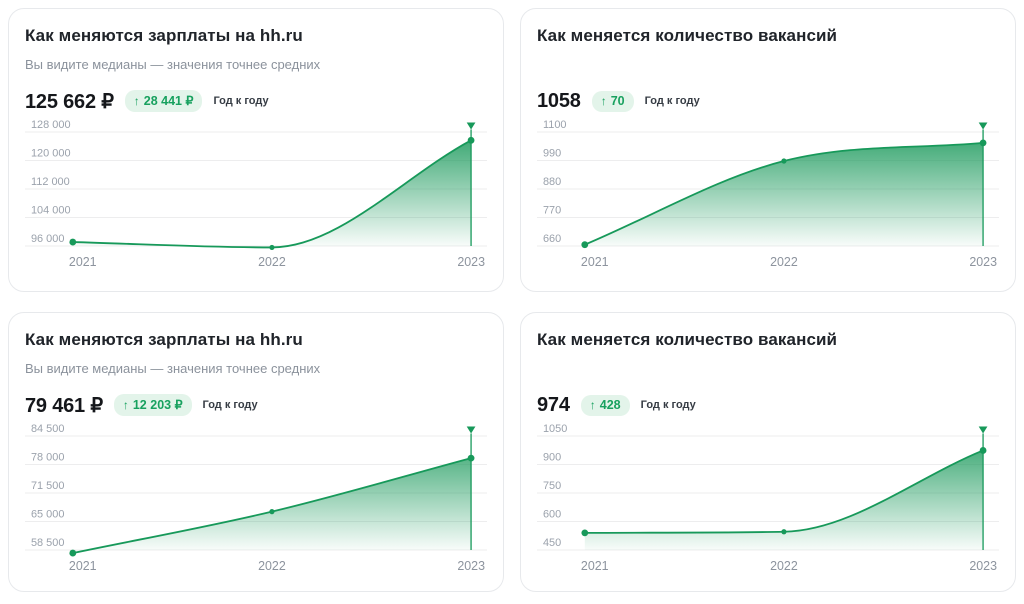  Describe the element at coordinates (51, 210) in the screenshot. I see `svg-text: 104 000` at that location.